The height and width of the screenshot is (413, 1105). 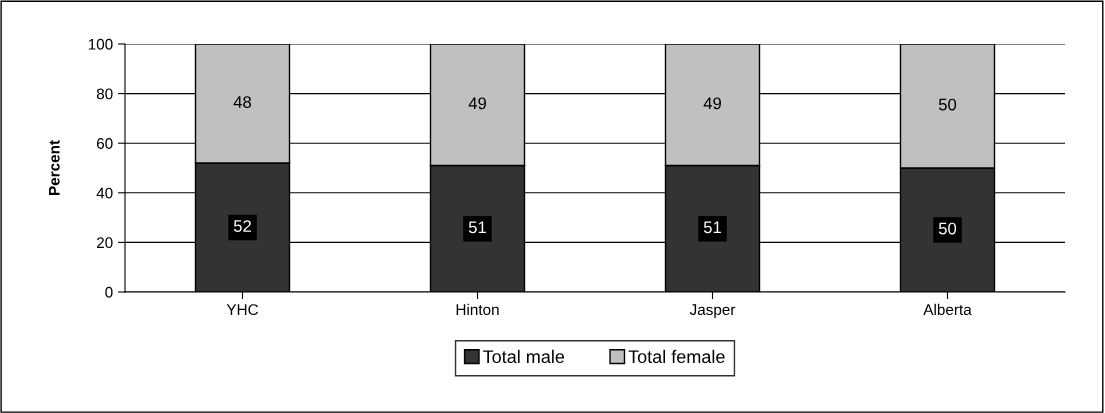 What do you see at coordinates (477, 309) in the screenshot?
I see `x-tick-label: Hinton` at bounding box center [477, 309].